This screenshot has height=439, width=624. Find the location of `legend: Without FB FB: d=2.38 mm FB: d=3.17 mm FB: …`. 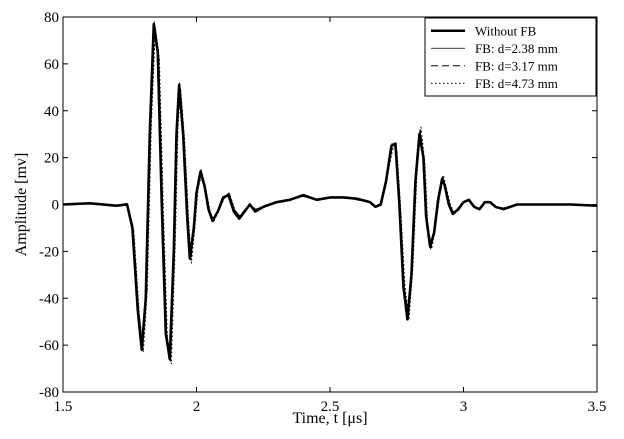

legend: Without FB FB: d=2.38 mm FB: d=3.17 mm FB: … is located at coordinates (510, 57).